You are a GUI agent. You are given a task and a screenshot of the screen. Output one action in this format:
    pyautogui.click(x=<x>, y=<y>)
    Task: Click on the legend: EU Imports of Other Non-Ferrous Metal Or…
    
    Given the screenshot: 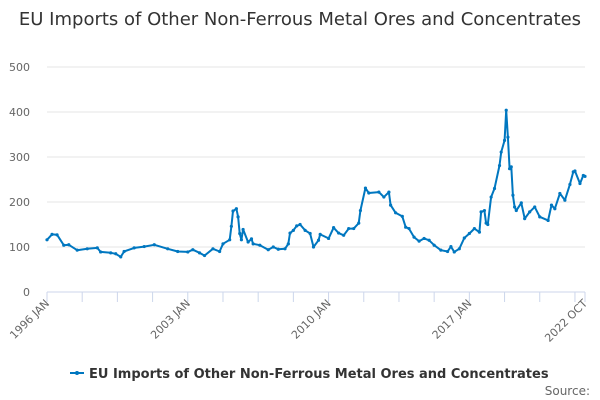 What is the action you would take?
    pyautogui.click(x=309, y=374)
    